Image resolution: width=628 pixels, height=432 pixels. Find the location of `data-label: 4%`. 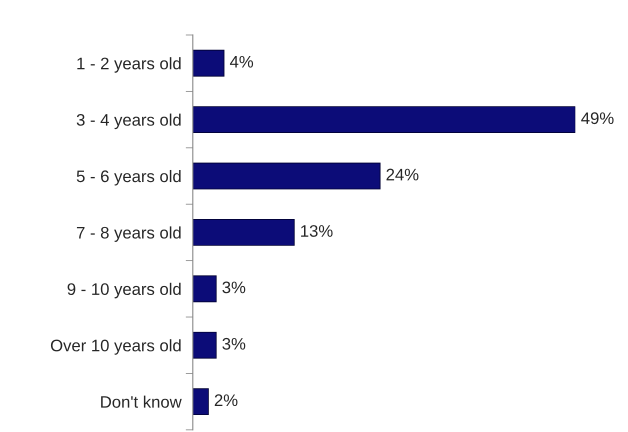

data-label: 4% is located at coordinates (242, 62).